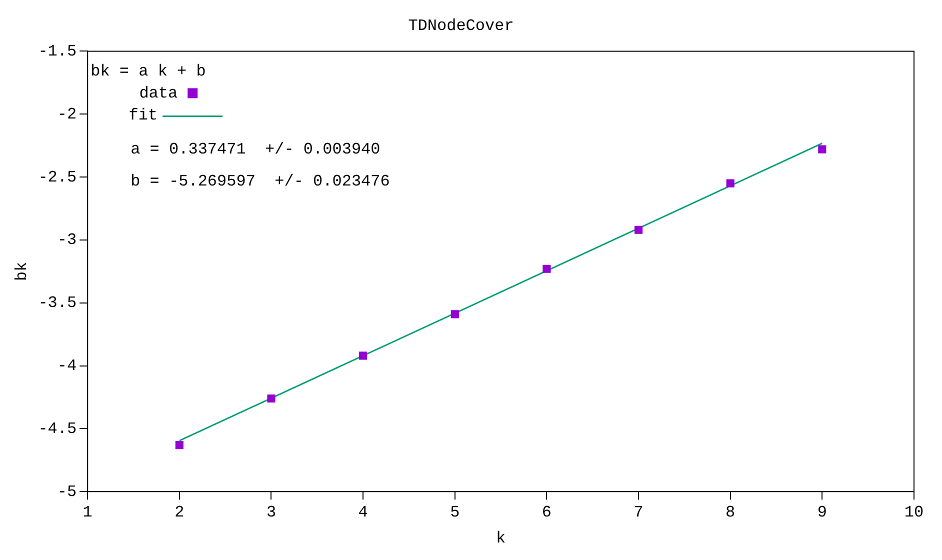  Describe the element at coordinates (57, 429) in the screenshot. I see `y-tick-label: -4.5` at that location.